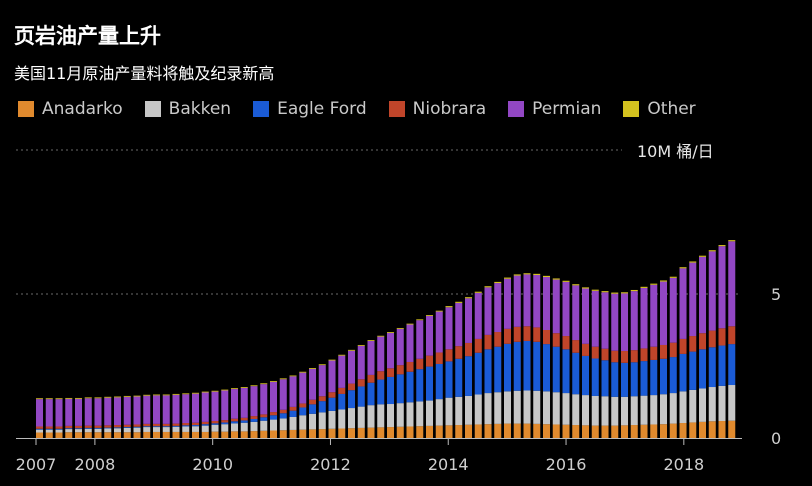 The image size is (812, 486). I want to click on legend-swatch-bakken, so click(152, 109).